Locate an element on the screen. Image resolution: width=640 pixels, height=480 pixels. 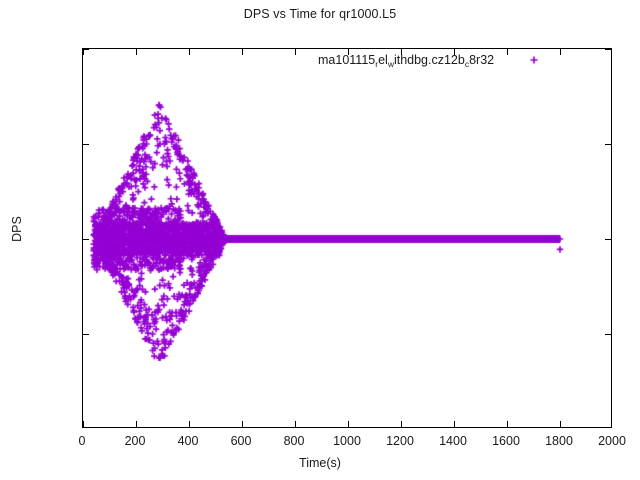
x-tick-label-0: 0 is located at coordinates (82, 441).